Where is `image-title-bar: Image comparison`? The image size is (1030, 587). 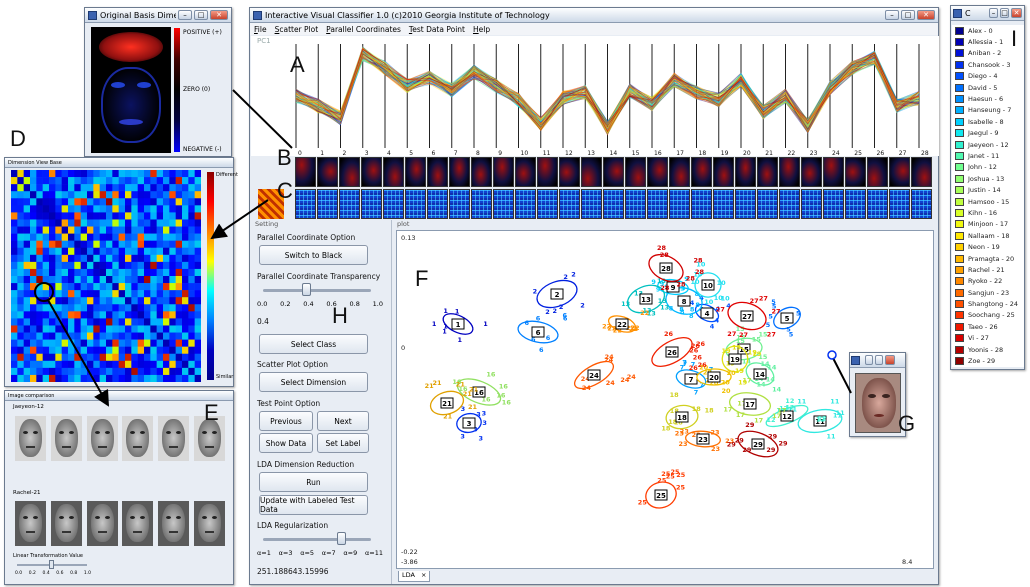 image-title-bar: Image comparison is located at coordinates (119, 396).